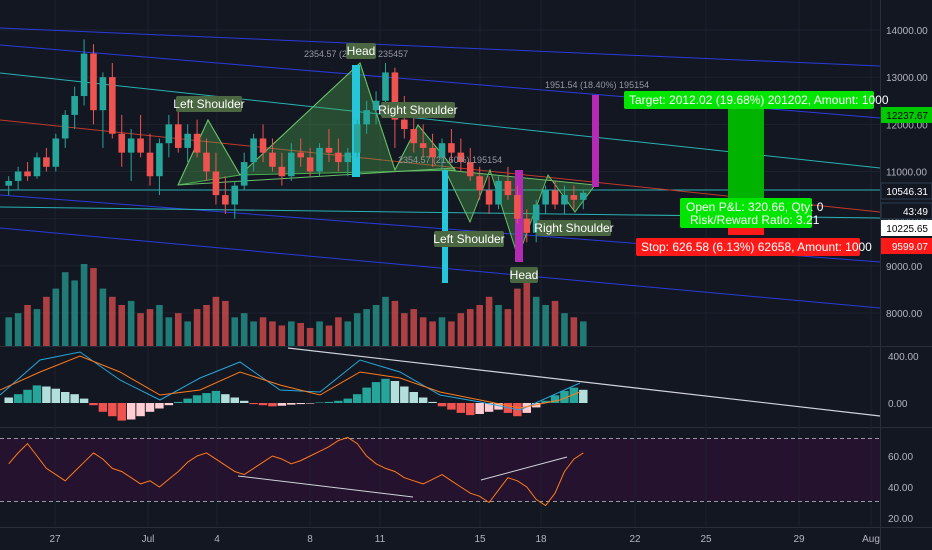 The image size is (932, 550). What do you see at coordinates (907, 78) in the screenshot?
I see `price-tick: 13000.00` at bounding box center [907, 78].